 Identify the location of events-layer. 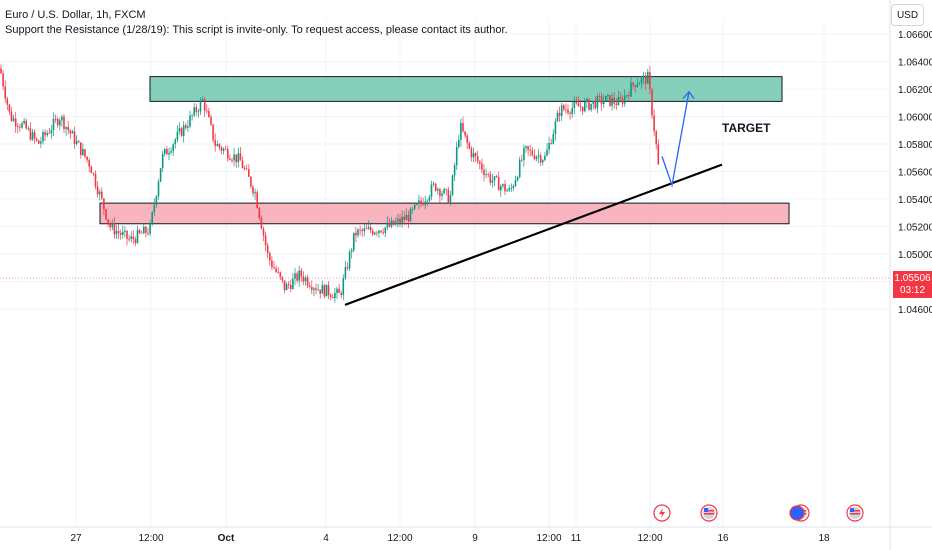
(758, 513).